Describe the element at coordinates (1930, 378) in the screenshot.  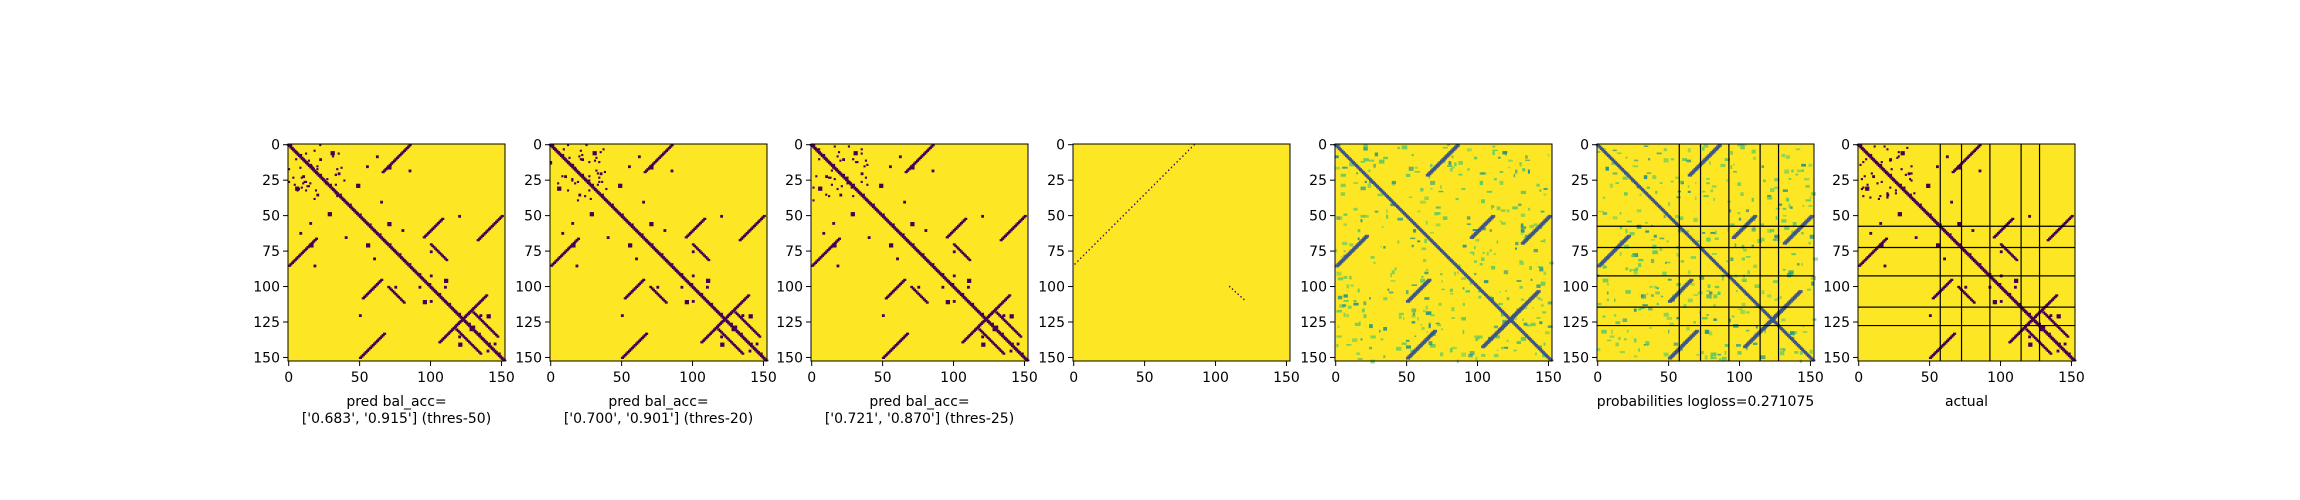
I see `x-tick-label: 50` at that location.